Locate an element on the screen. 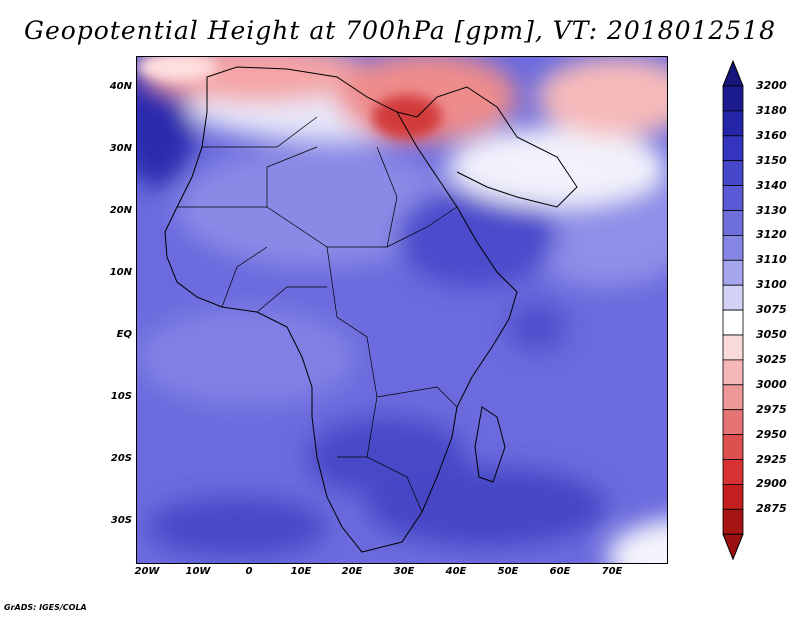 The width and height of the screenshot is (800, 618). lat-label-40n: 40N is located at coordinates (120, 86).